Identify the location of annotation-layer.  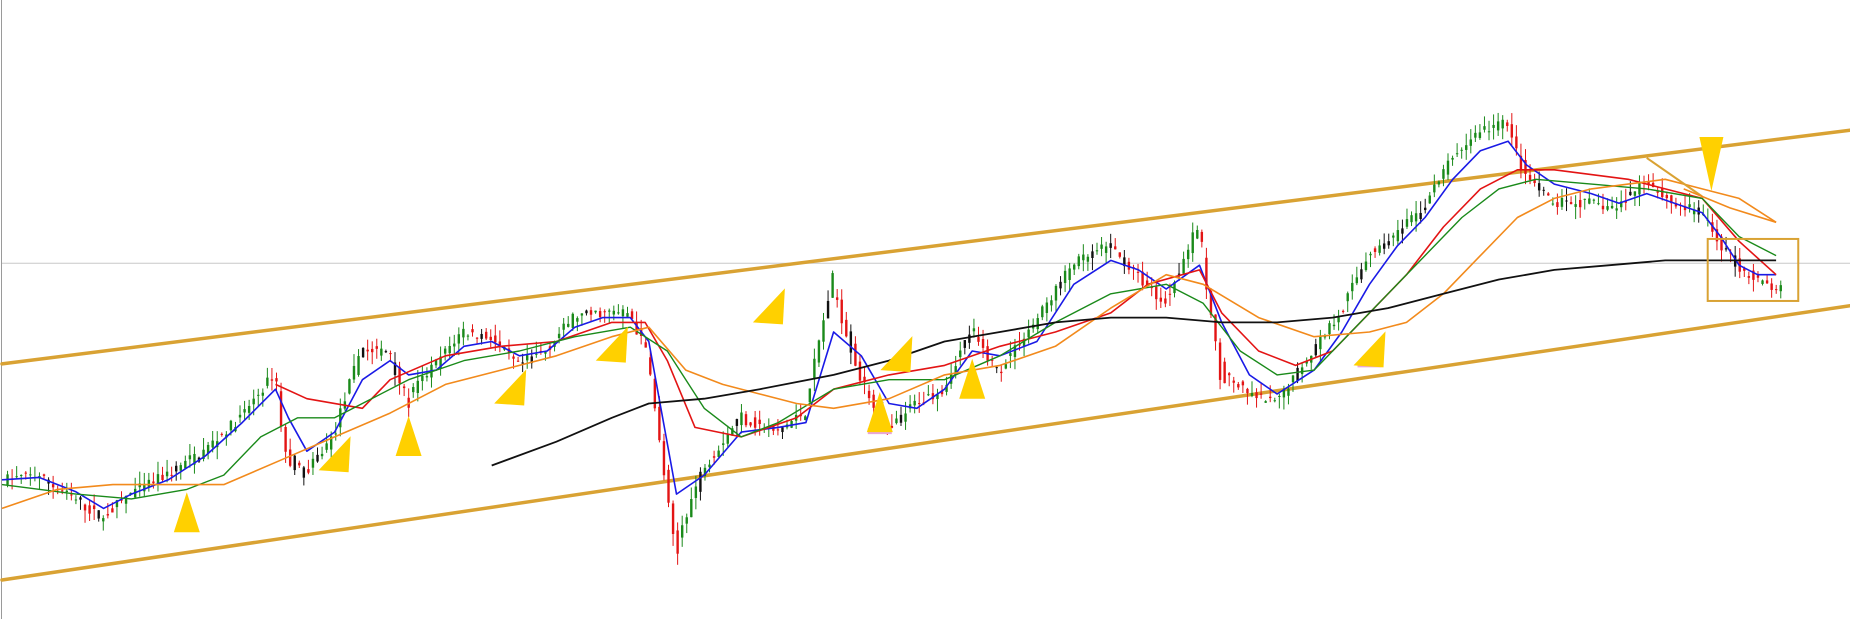
(1723, 229).